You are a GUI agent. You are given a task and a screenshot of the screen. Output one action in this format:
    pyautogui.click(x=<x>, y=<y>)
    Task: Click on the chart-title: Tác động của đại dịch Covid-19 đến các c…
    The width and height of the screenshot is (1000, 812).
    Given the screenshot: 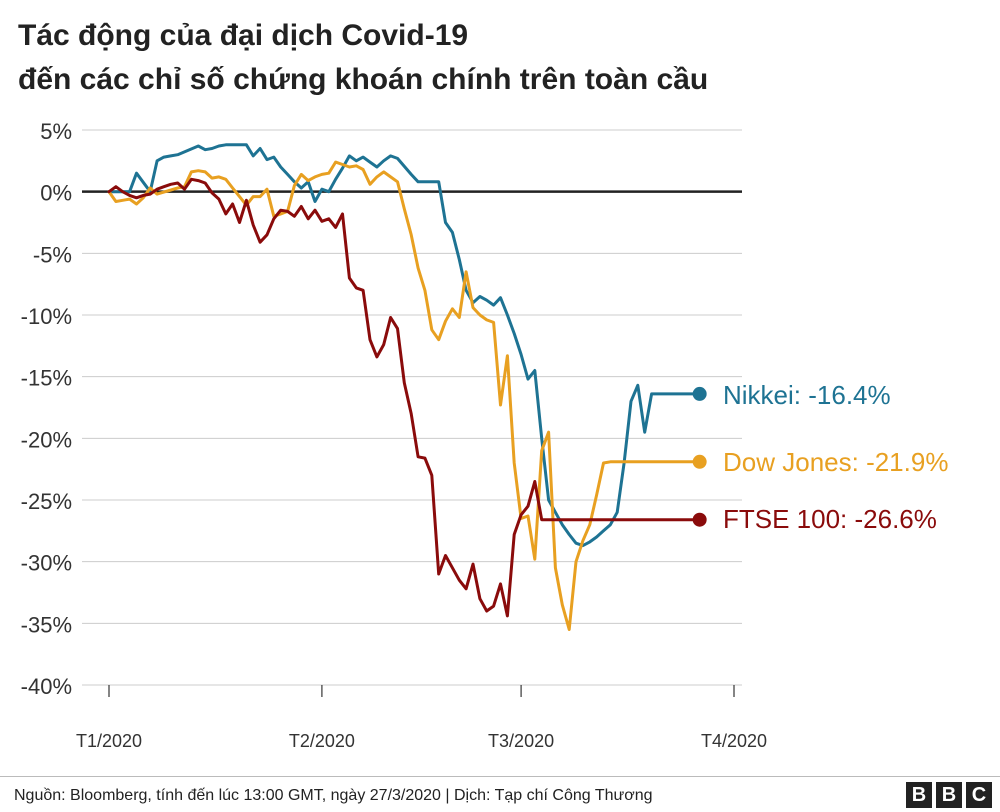 What is the action you would take?
    pyautogui.click(x=363, y=58)
    